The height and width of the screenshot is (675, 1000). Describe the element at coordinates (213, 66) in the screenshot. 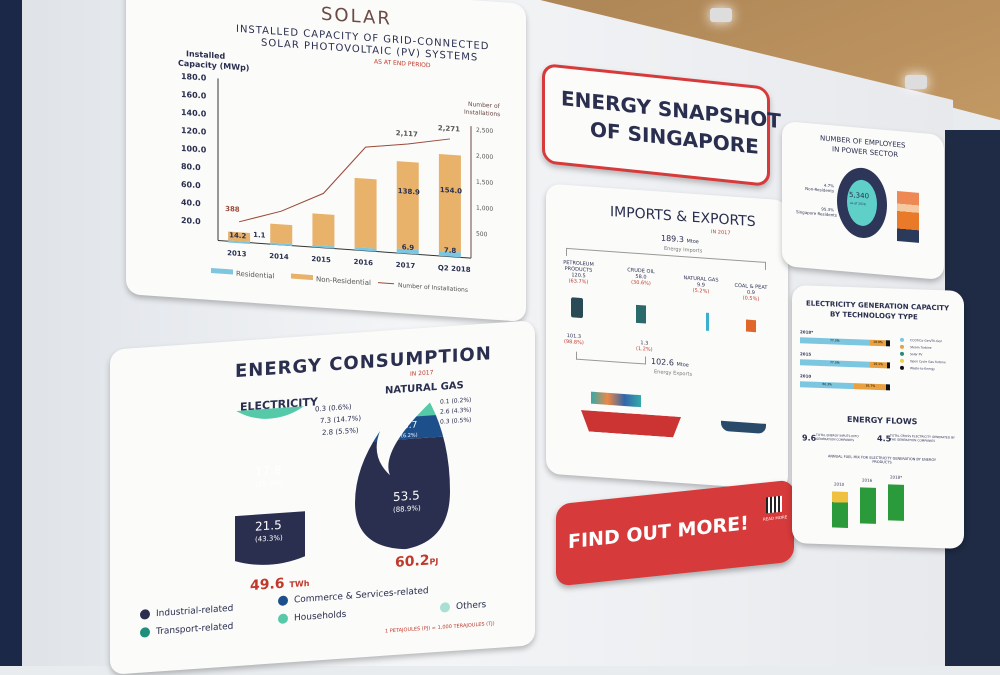

I see `y-axis-label: Capacity (MWp)` at that location.